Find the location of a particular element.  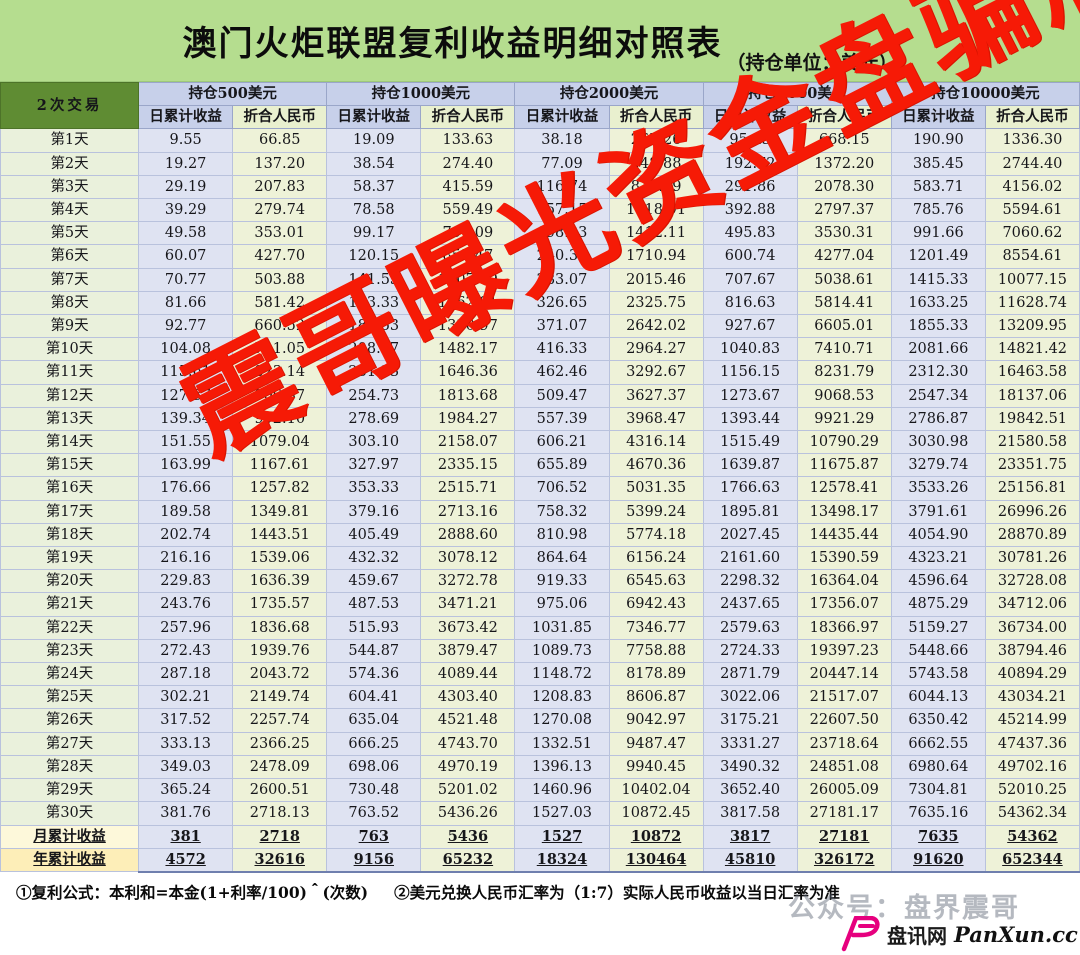

cell-usd-daily: 785.76 is located at coordinates (938, 210).